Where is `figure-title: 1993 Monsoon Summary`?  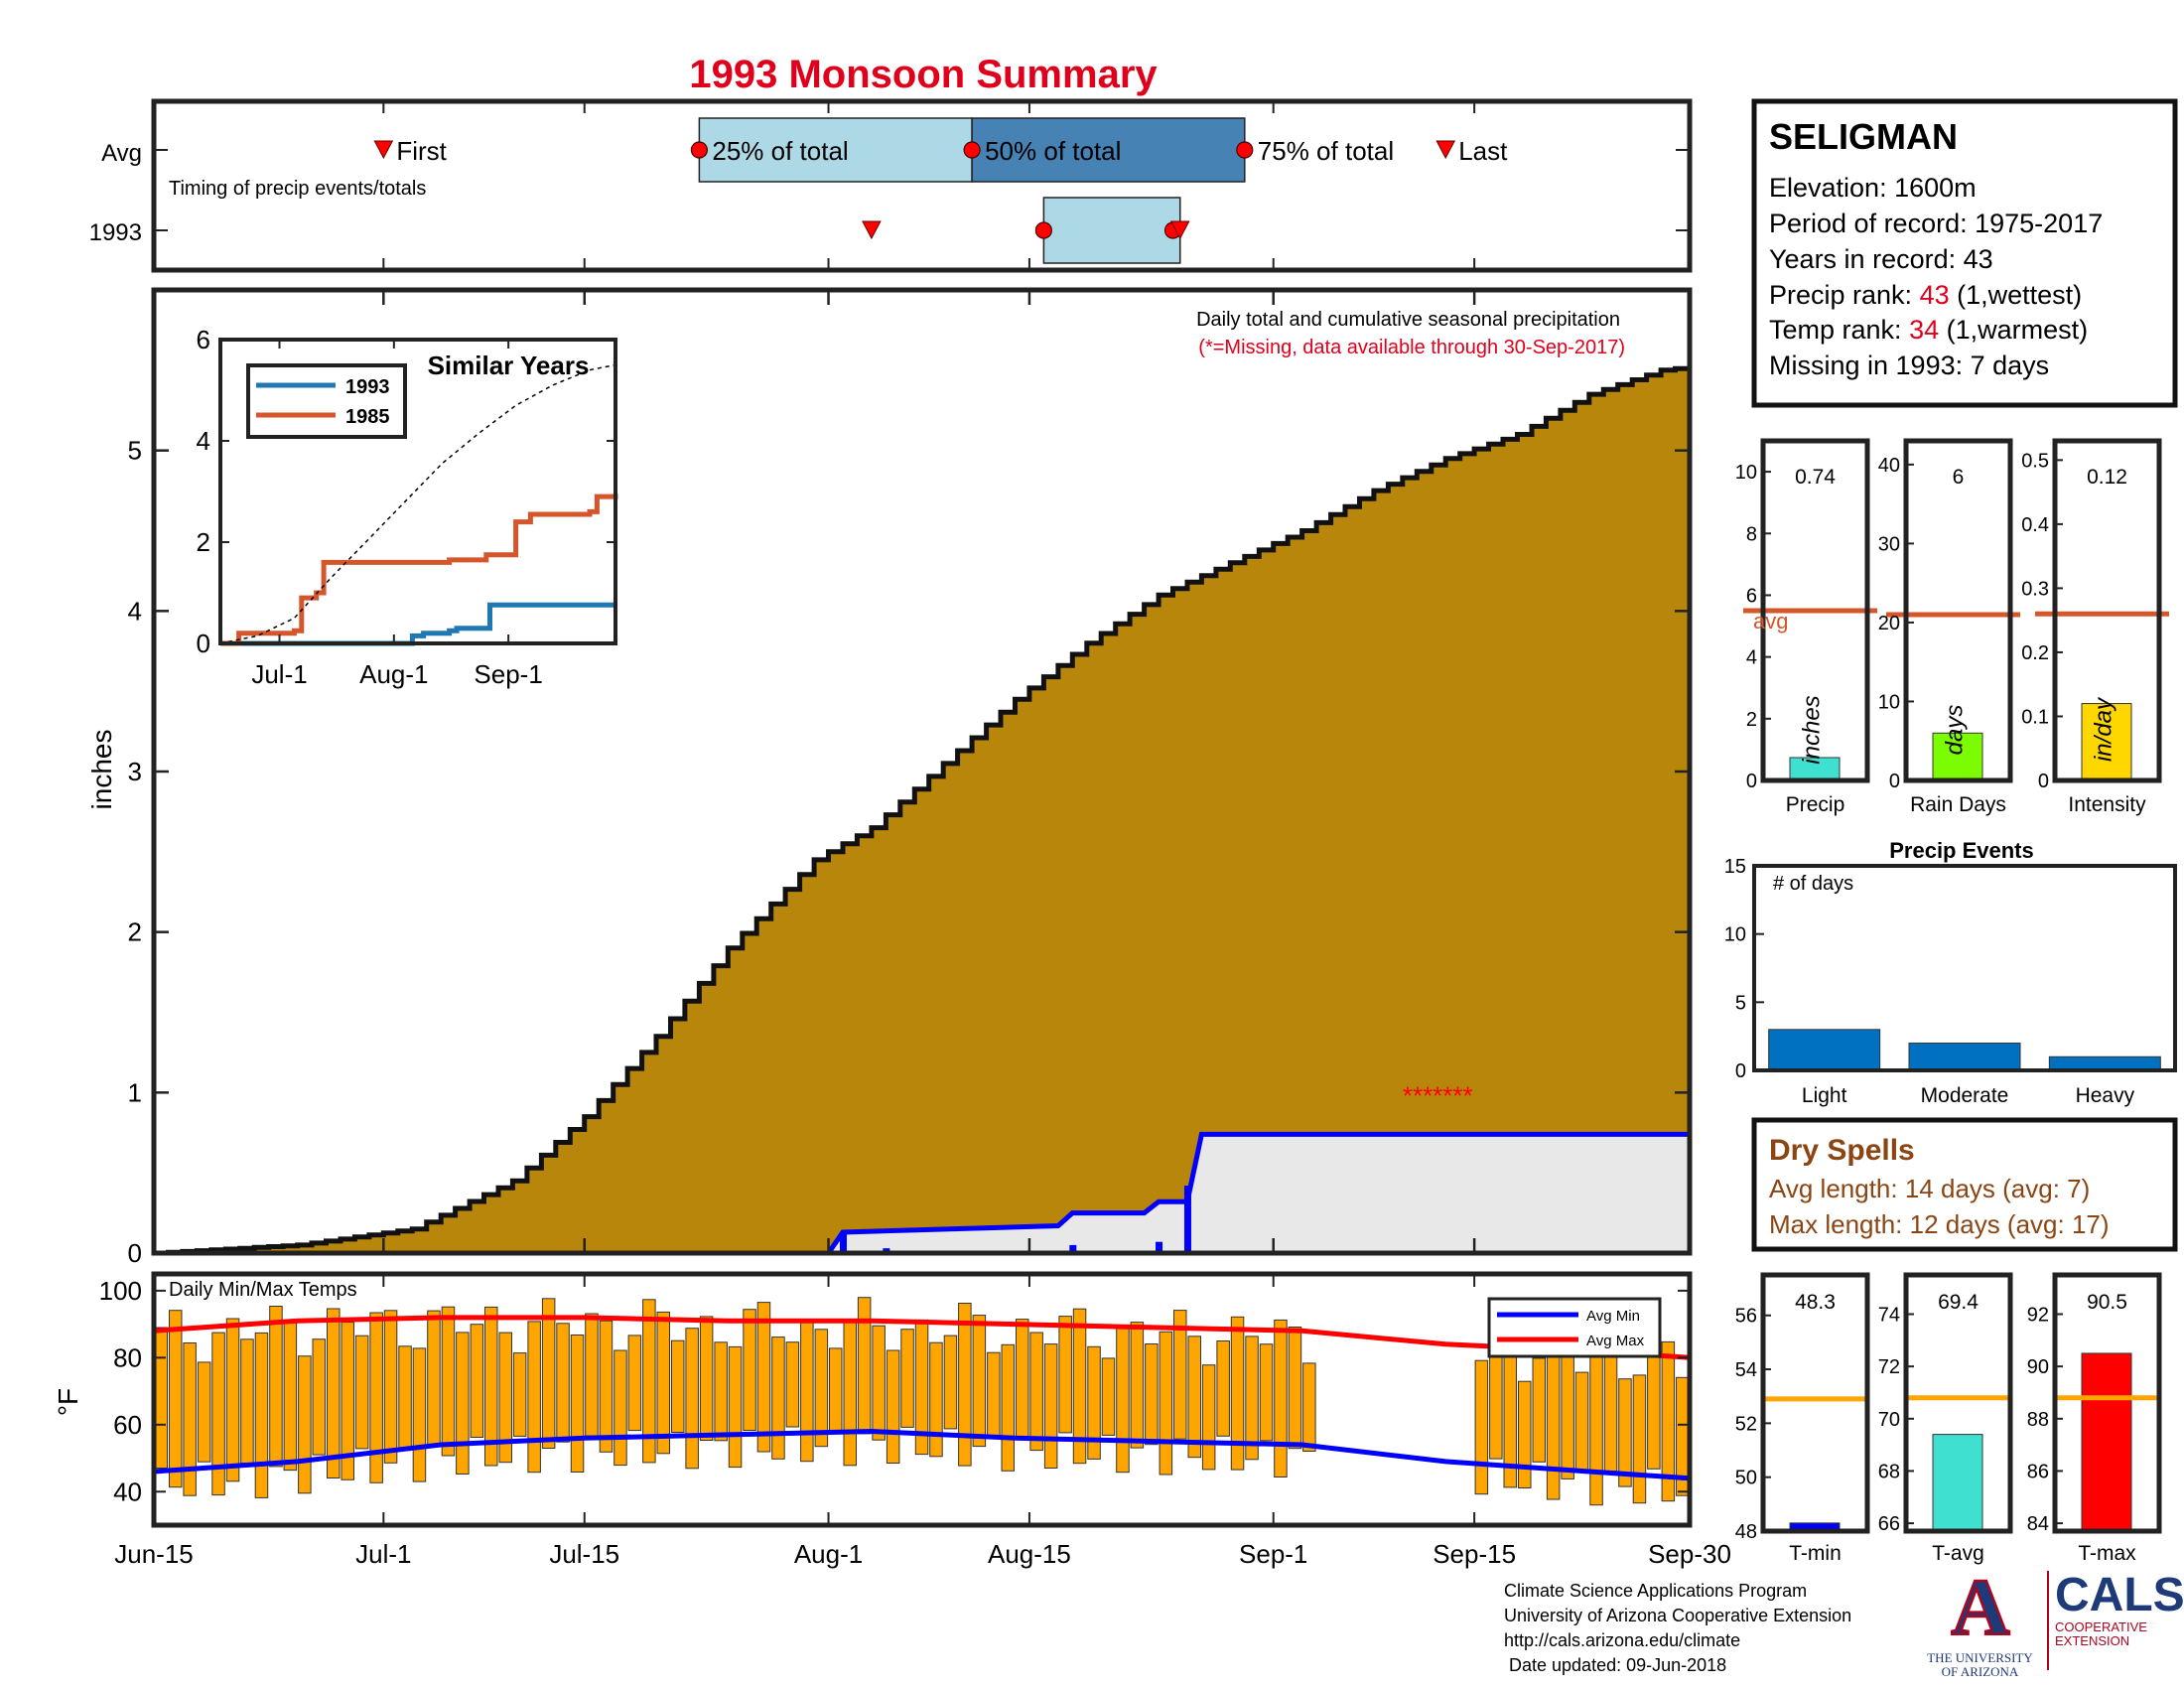
figure-title: 1993 Monsoon Summary is located at coordinates (923, 74).